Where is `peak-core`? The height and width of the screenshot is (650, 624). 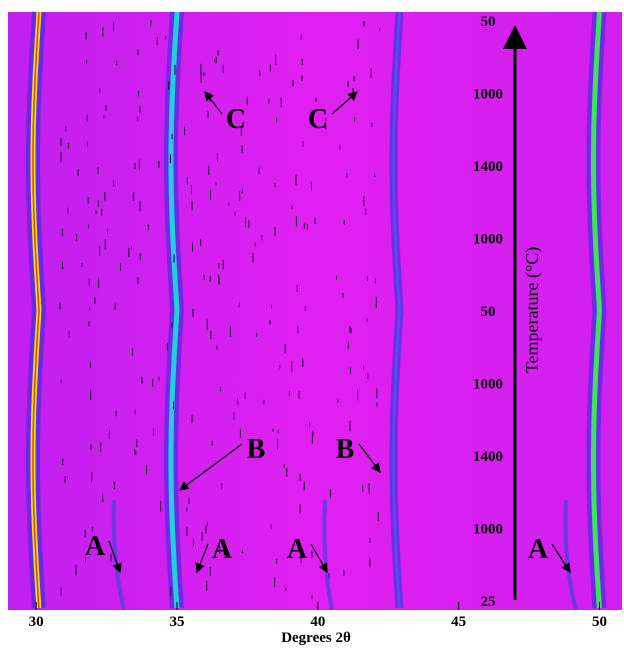 peak-core is located at coordinates (36, 310).